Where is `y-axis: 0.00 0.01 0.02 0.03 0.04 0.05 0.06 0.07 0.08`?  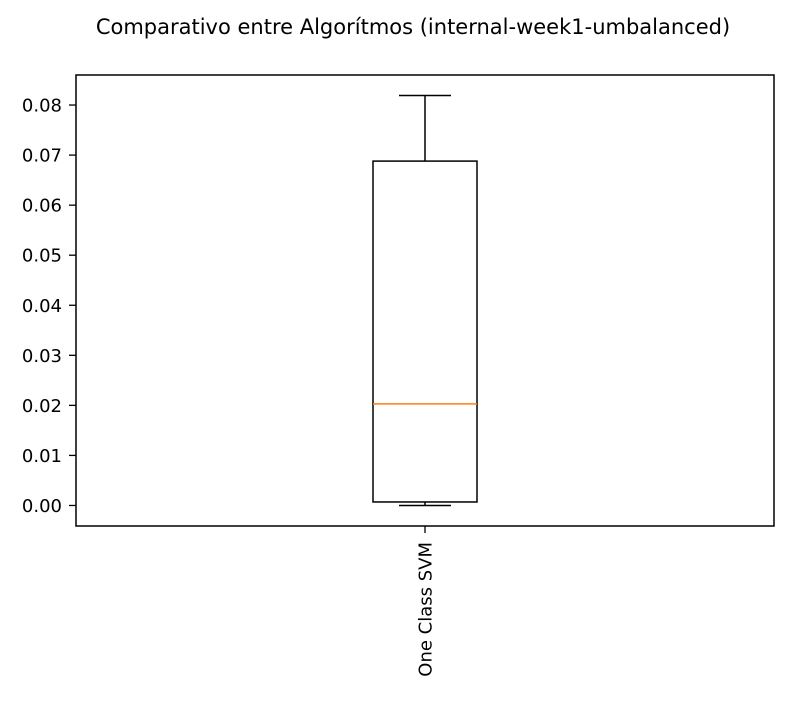 y-axis: 0.00 0.01 0.02 0.03 0.04 0.05 0.06 0.07 0.08 is located at coordinates (49, 306).